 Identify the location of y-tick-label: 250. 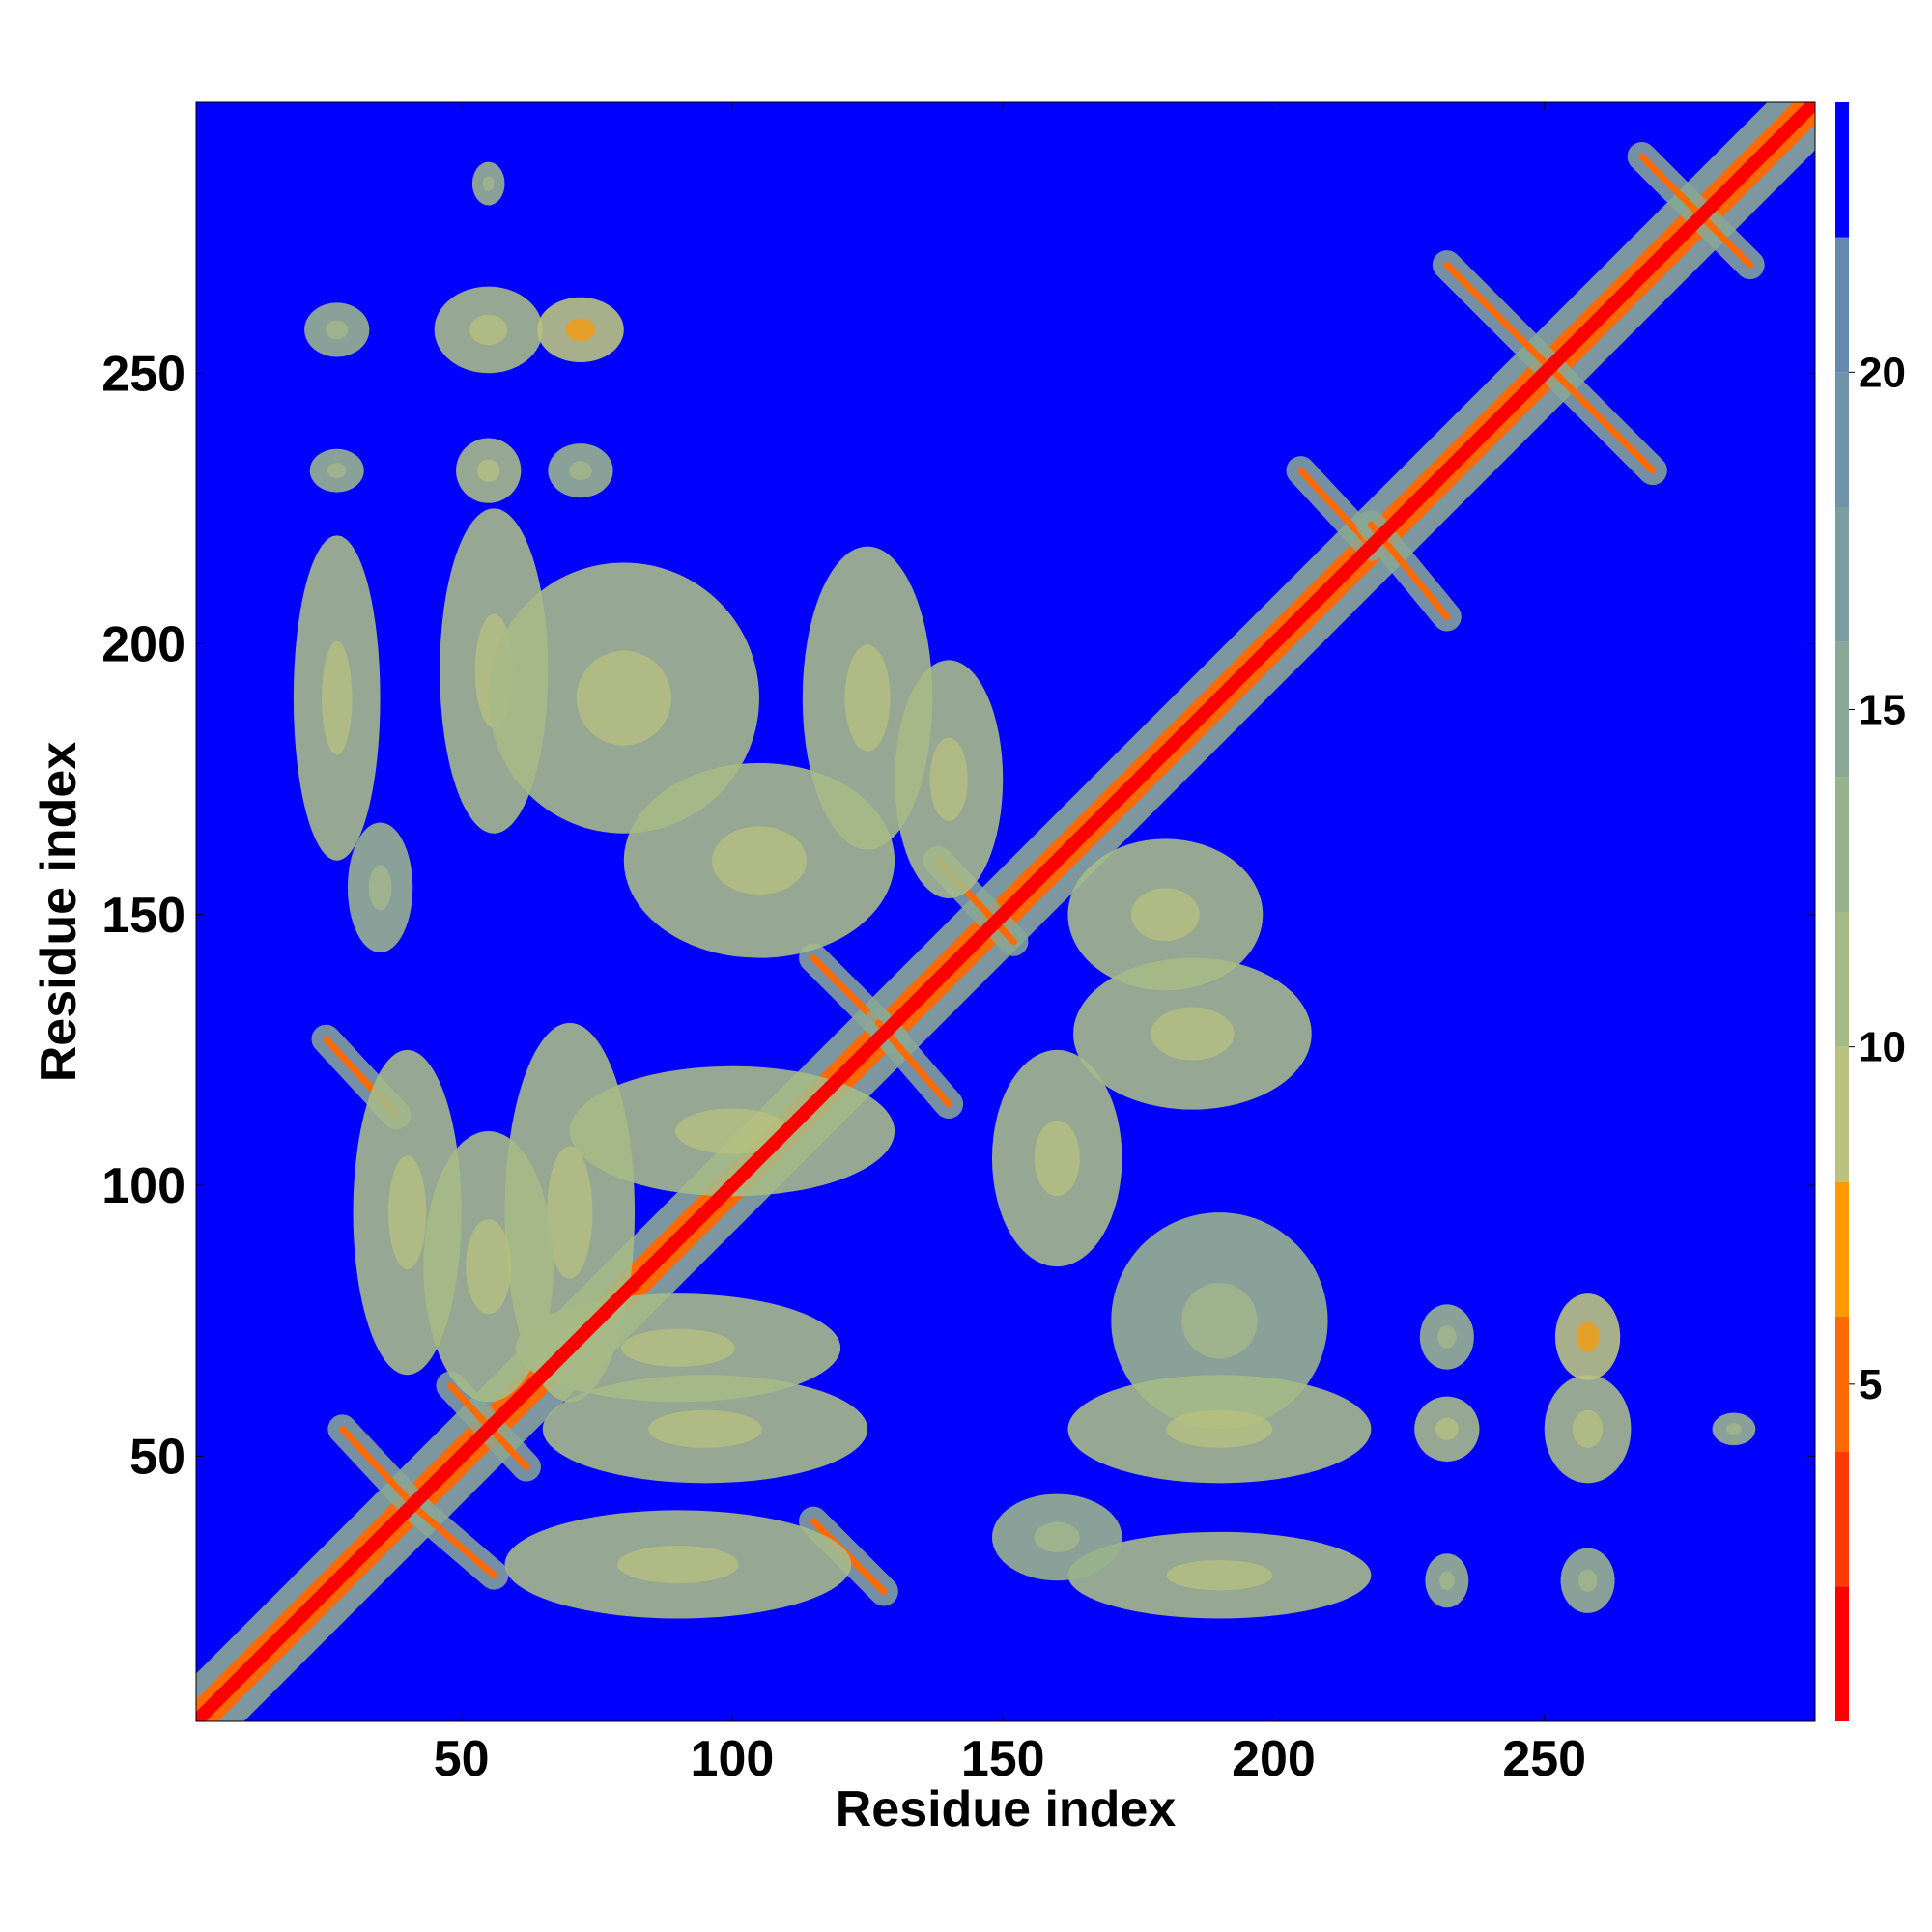
(143, 374).